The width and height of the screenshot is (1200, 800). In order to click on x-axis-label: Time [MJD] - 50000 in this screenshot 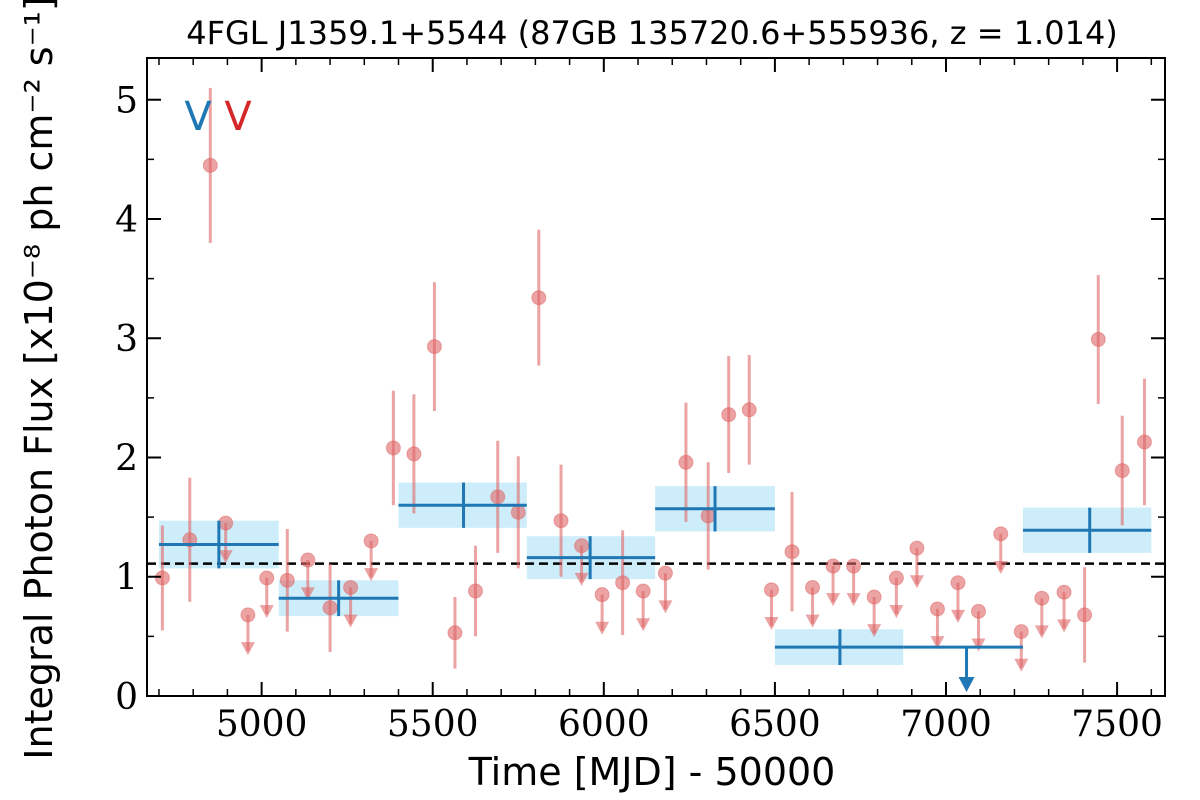, I will do `click(652, 772)`.